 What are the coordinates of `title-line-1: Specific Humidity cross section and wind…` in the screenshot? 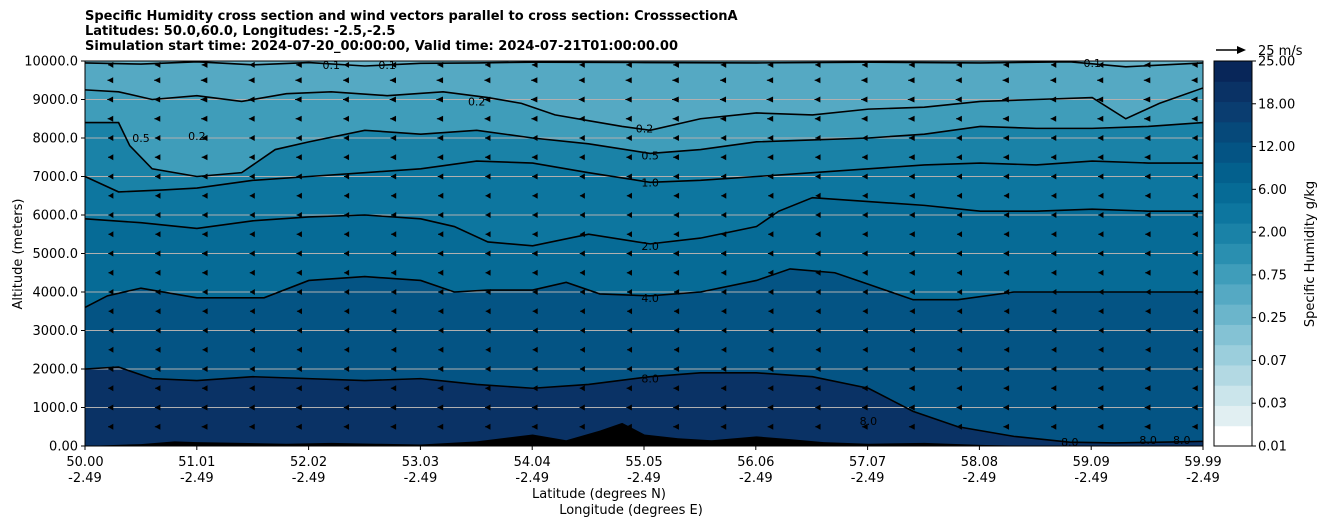 It's located at (411, 16).